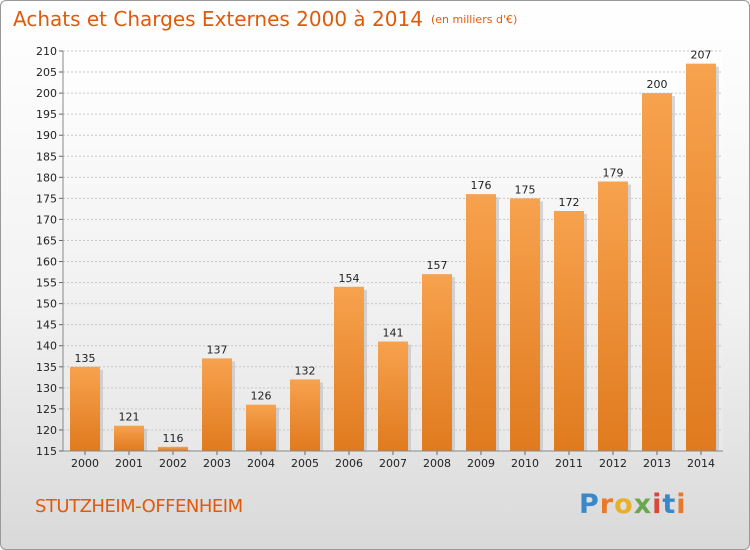  Describe the element at coordinates (46, 198) in the screenshot. I see `y-tick-label: 175` at that location.